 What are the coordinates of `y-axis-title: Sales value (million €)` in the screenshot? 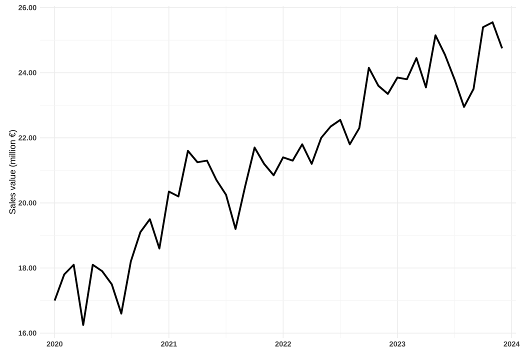 It's located at (13, 172).